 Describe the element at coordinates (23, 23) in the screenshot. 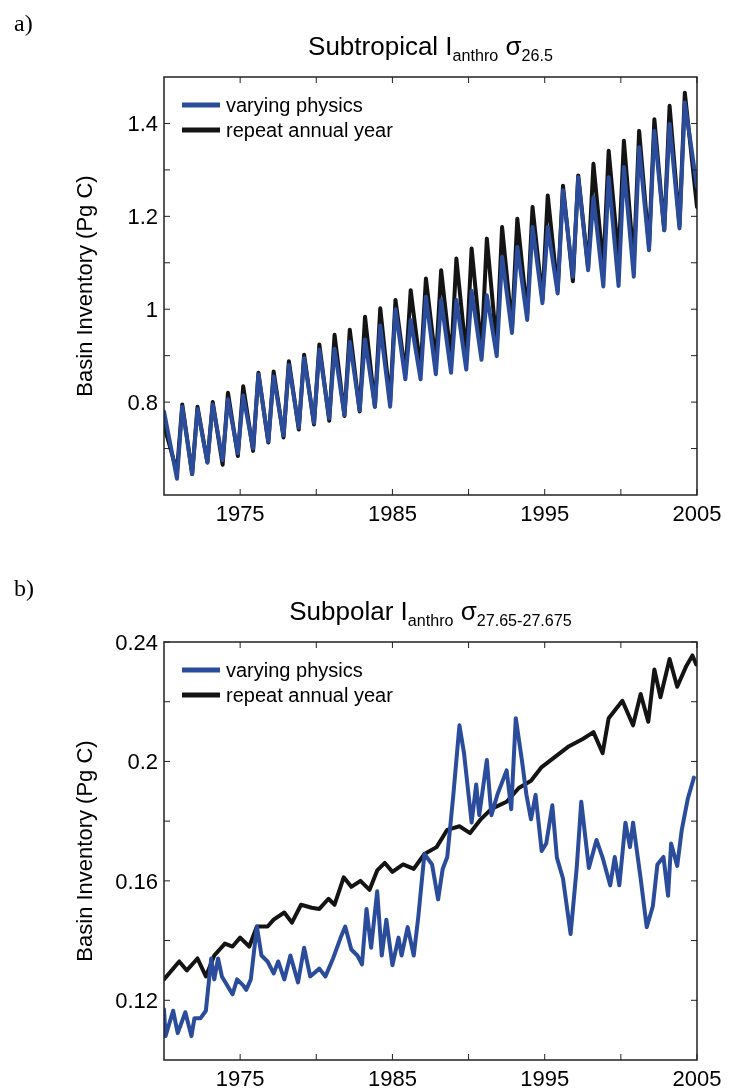

I see `text: a)` at that location.